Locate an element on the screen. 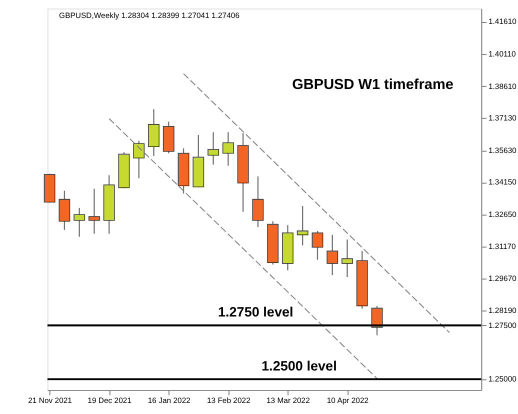  y-tick-label: 1.37130 is located at coordinates (502, 118).